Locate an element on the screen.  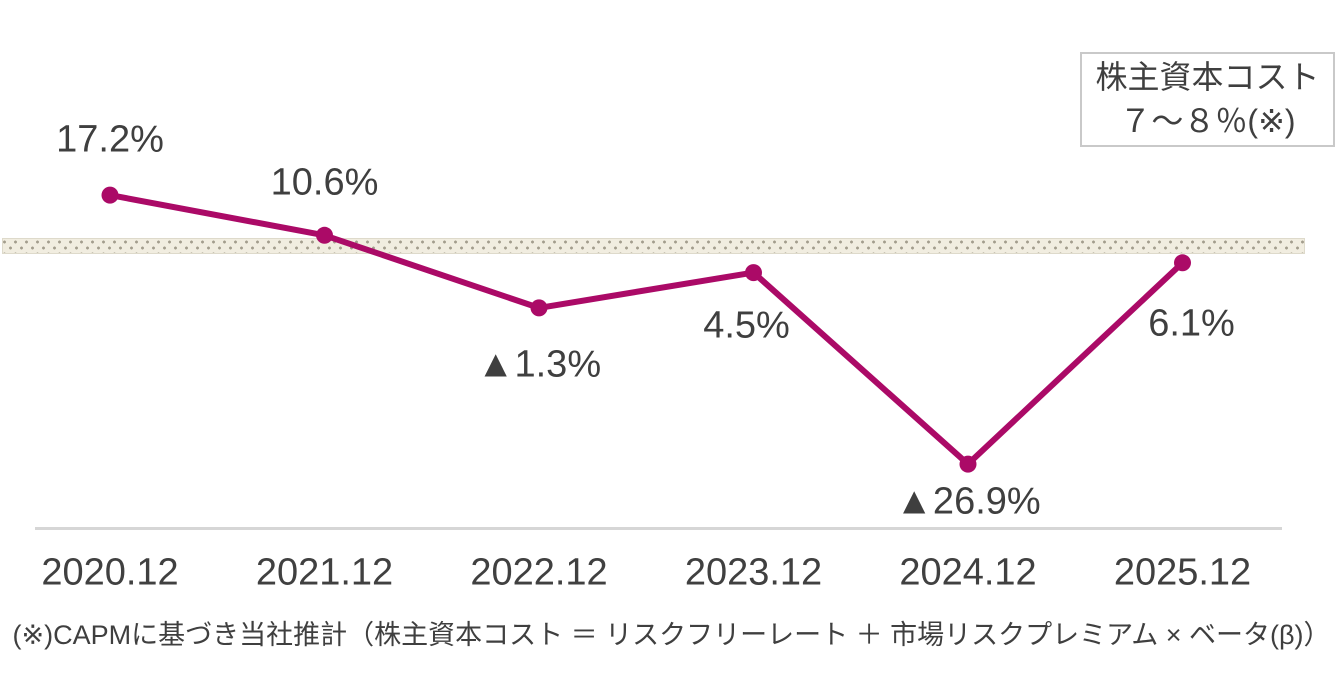
annotation-range: ７～８％(※) is located at coordinates (1207, 120).